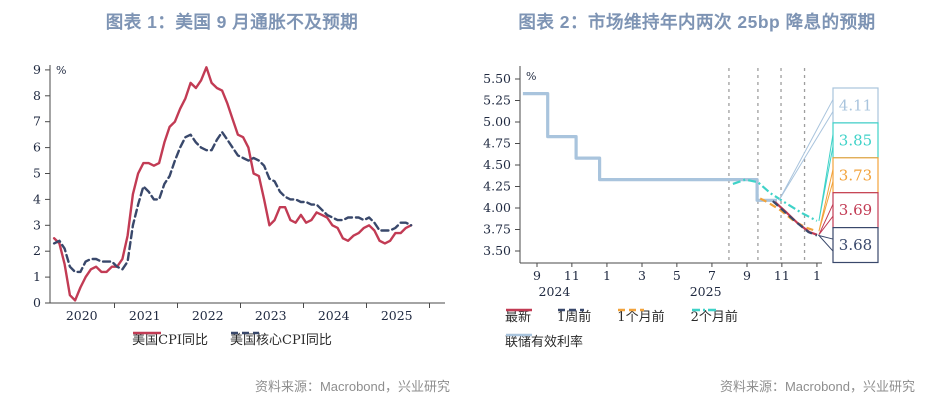 The image size is (929, 402). Describe the element at coordinates (397, 315) in the screenshot. I see `x-tick-label: 2025` at that location.